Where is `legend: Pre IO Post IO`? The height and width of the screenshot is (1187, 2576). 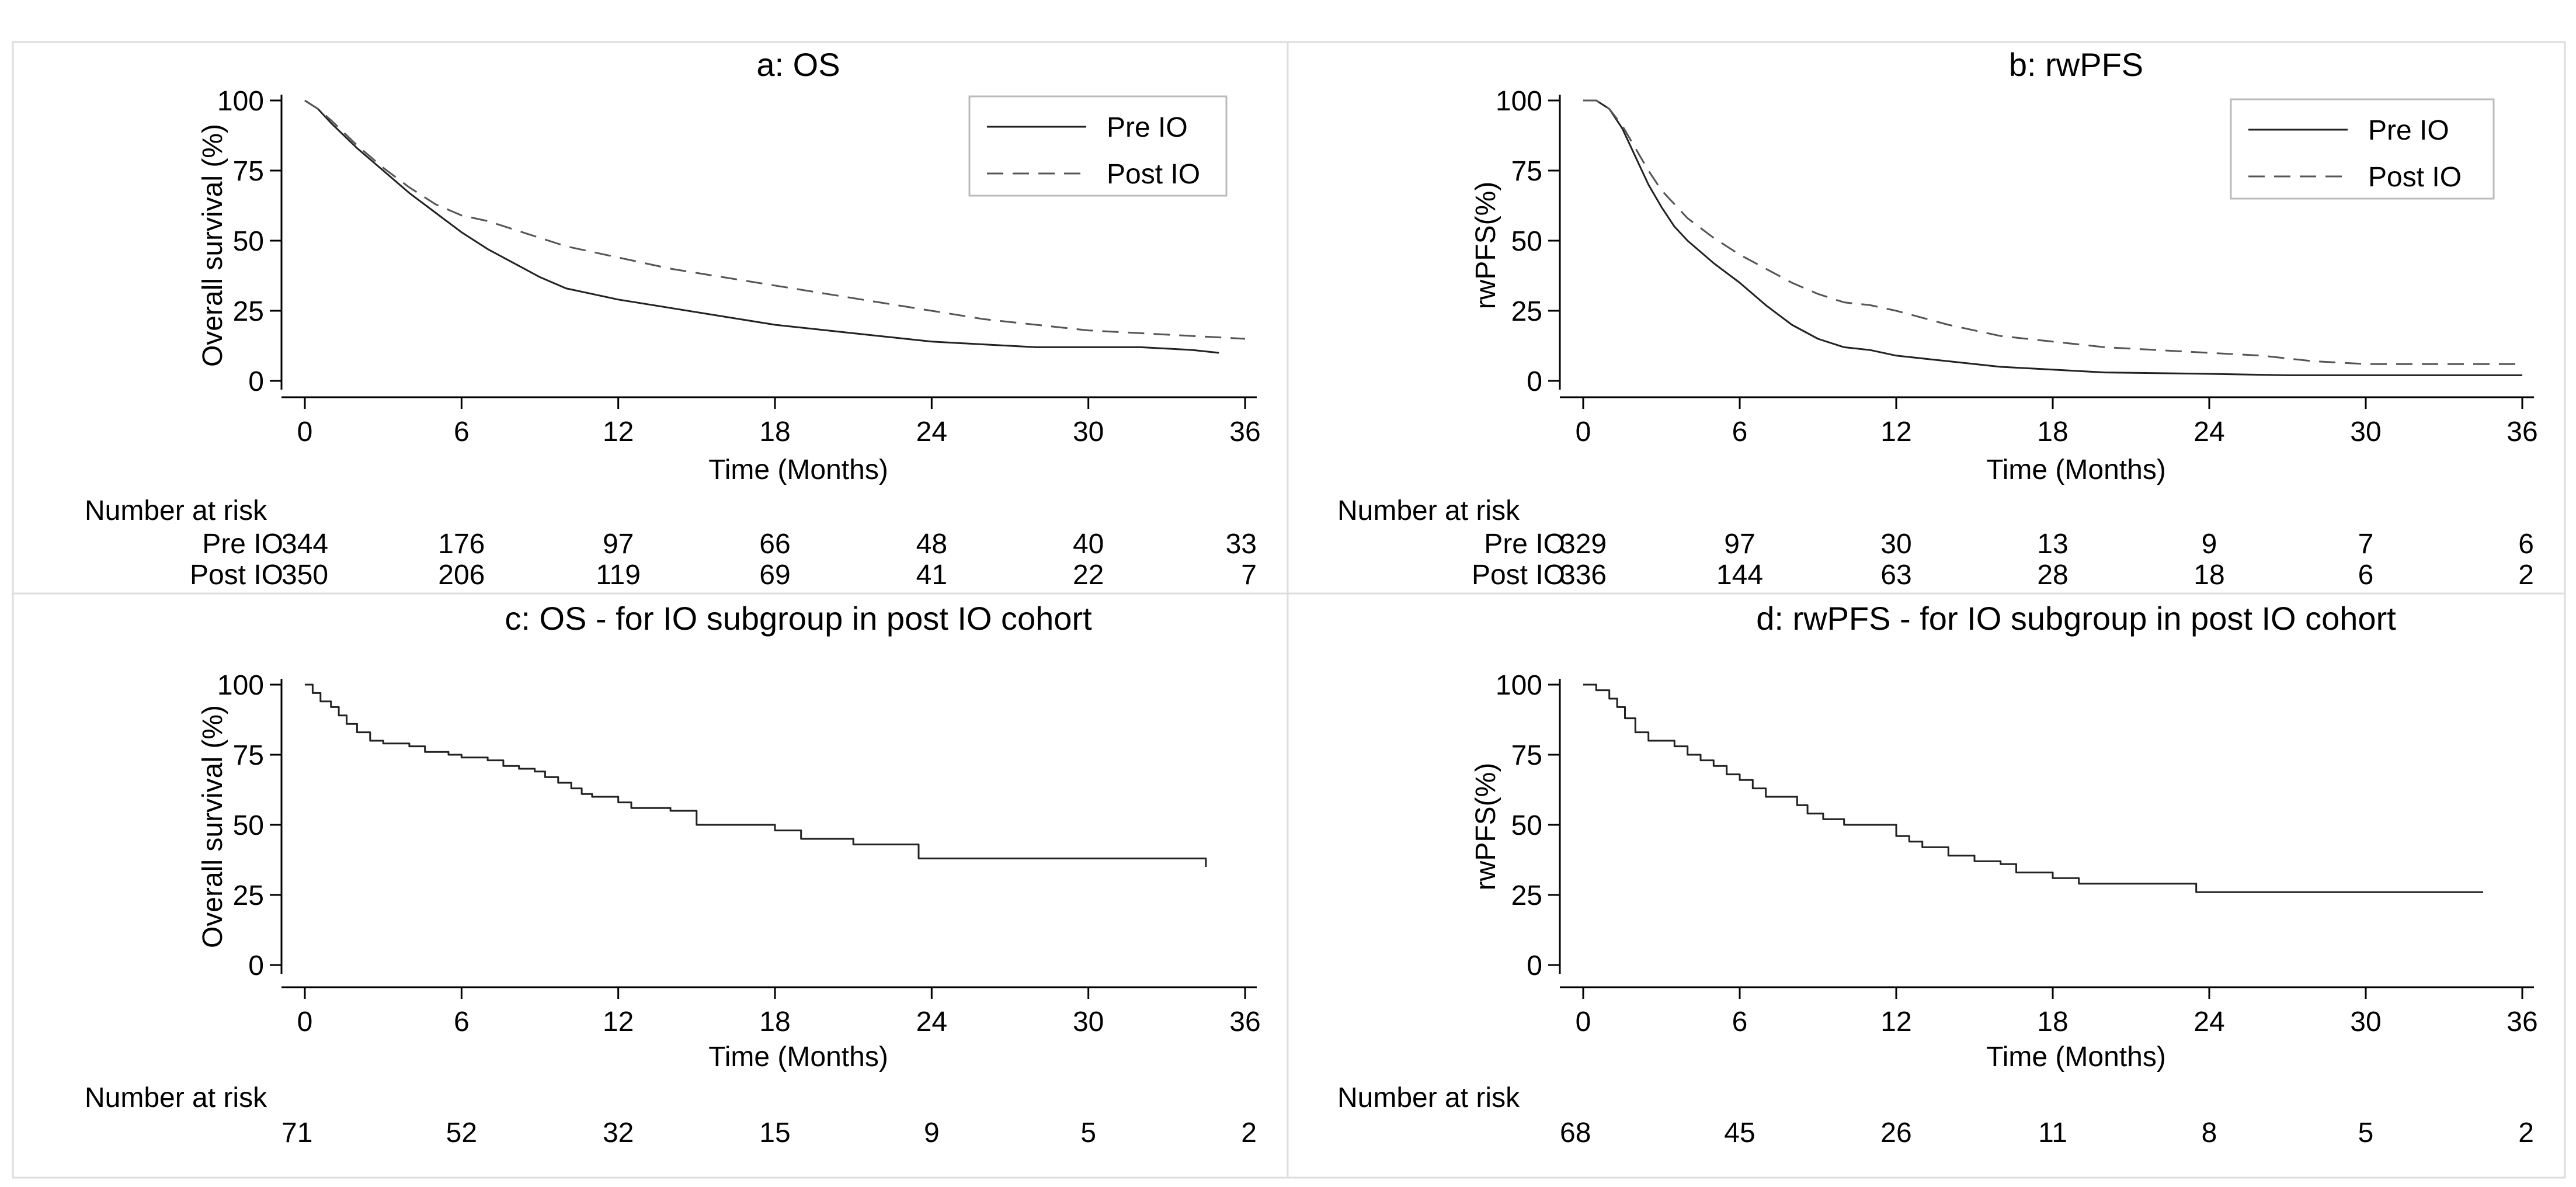 legend: Pre IO Post IO is located at coordinates (2362, 149).